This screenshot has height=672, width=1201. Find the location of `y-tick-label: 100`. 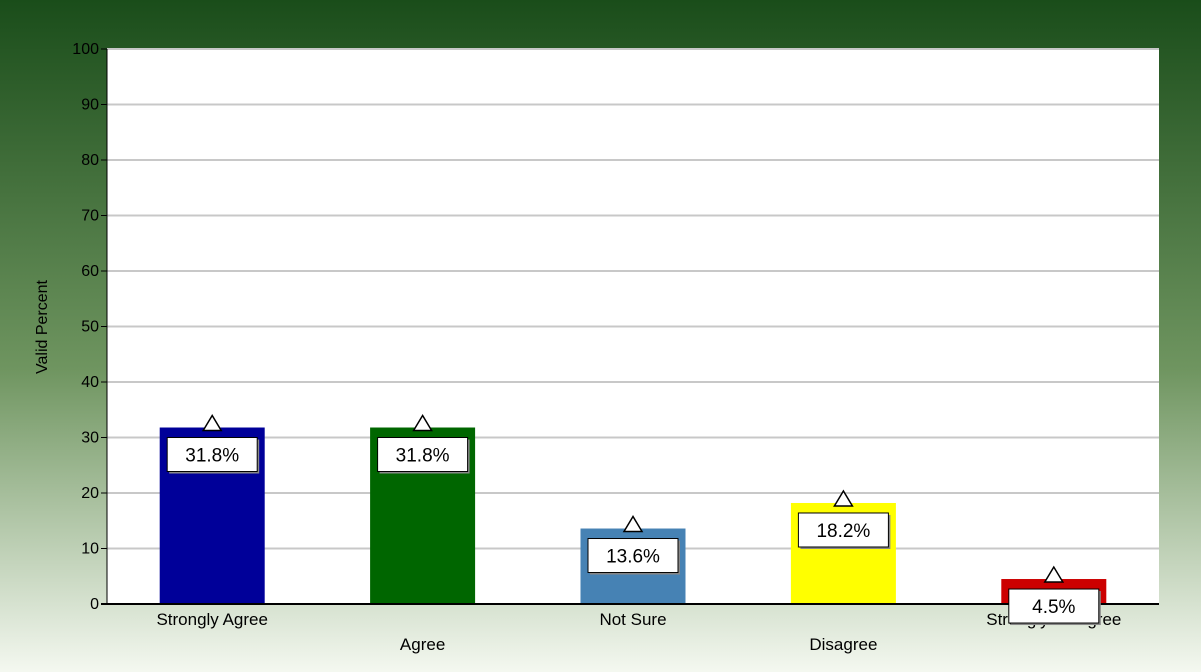

y-tick-label: 100 is located at coordinates (85, 49).